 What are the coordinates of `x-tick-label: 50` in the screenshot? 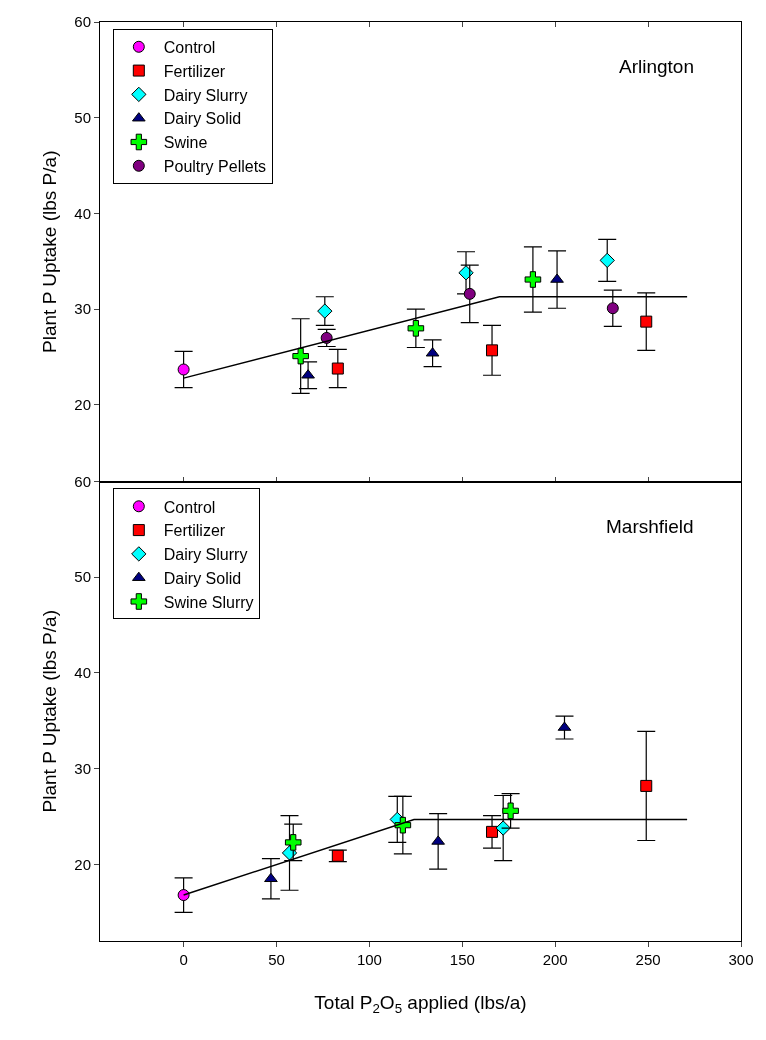 It's located at (276, 959).